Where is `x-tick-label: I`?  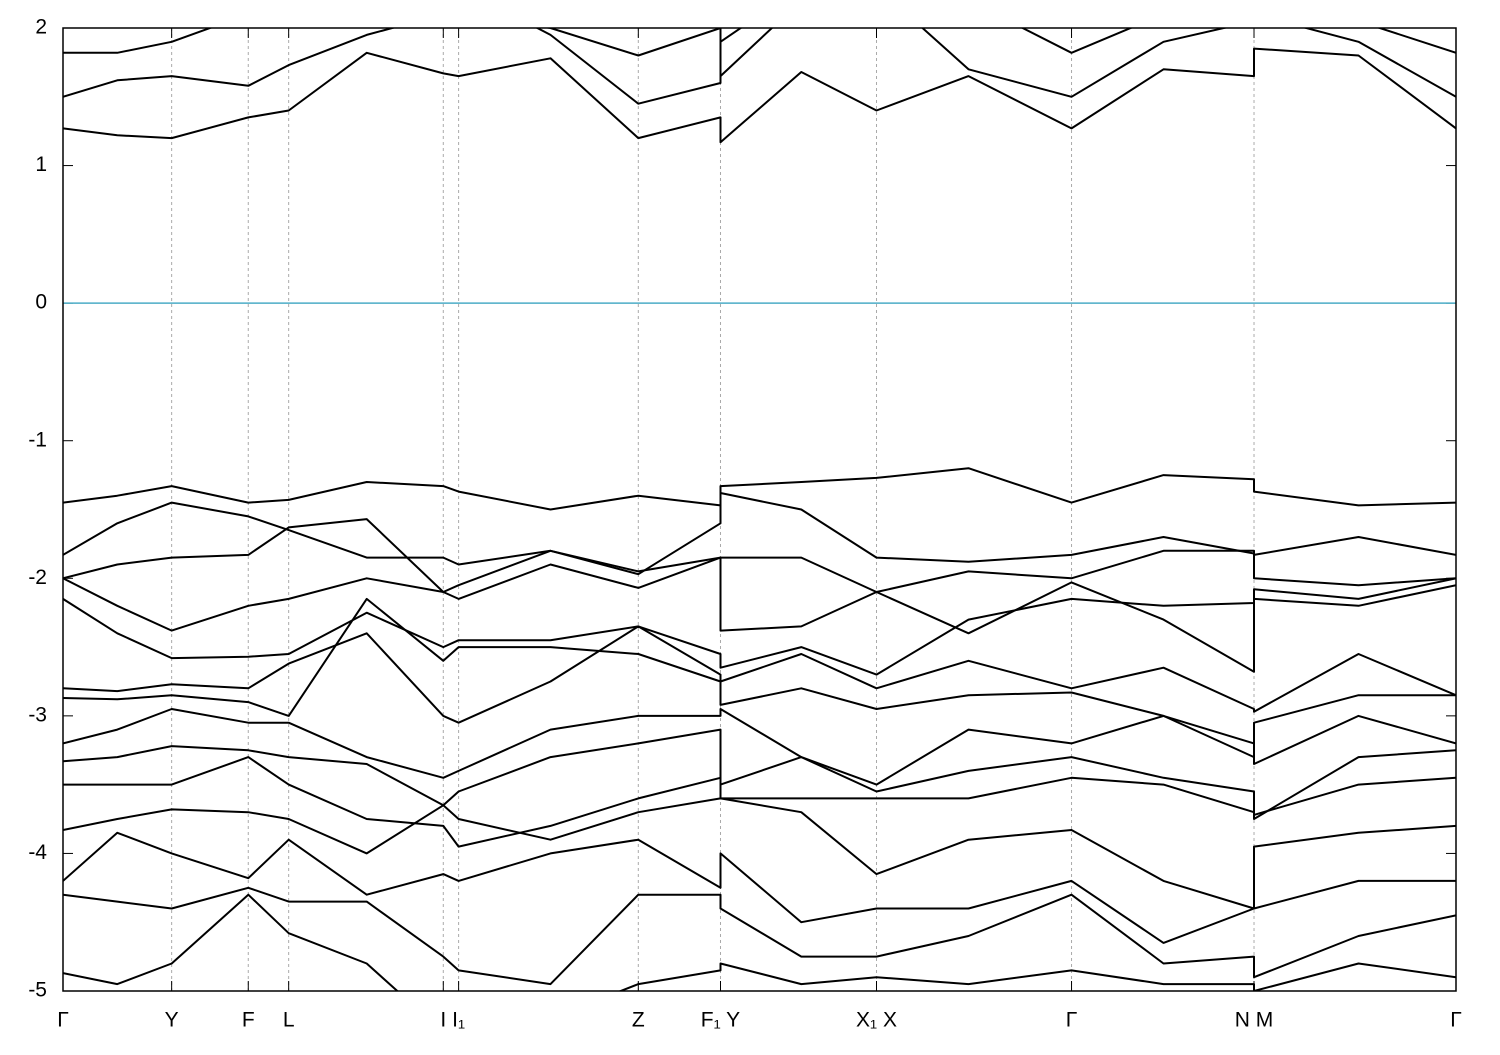 x-tick-label: I is located at coordinates (443, 1020).